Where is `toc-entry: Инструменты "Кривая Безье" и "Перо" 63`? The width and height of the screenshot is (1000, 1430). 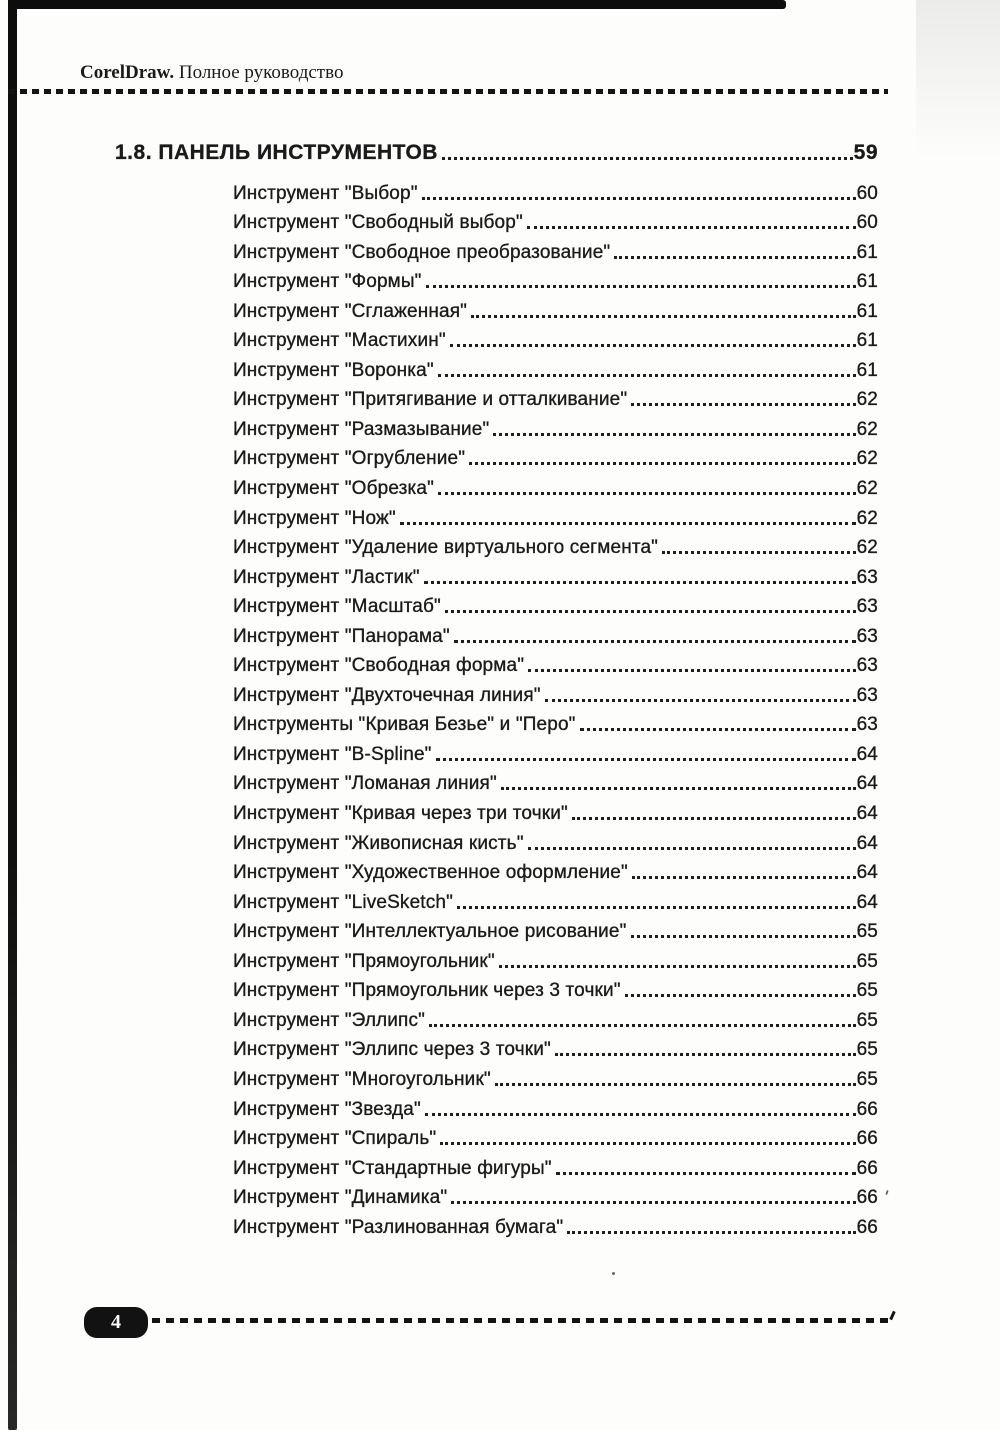 toc-entry: Инструменты "Кривая Безье" и "Перо" 63 is located at coordinates (555, 722).